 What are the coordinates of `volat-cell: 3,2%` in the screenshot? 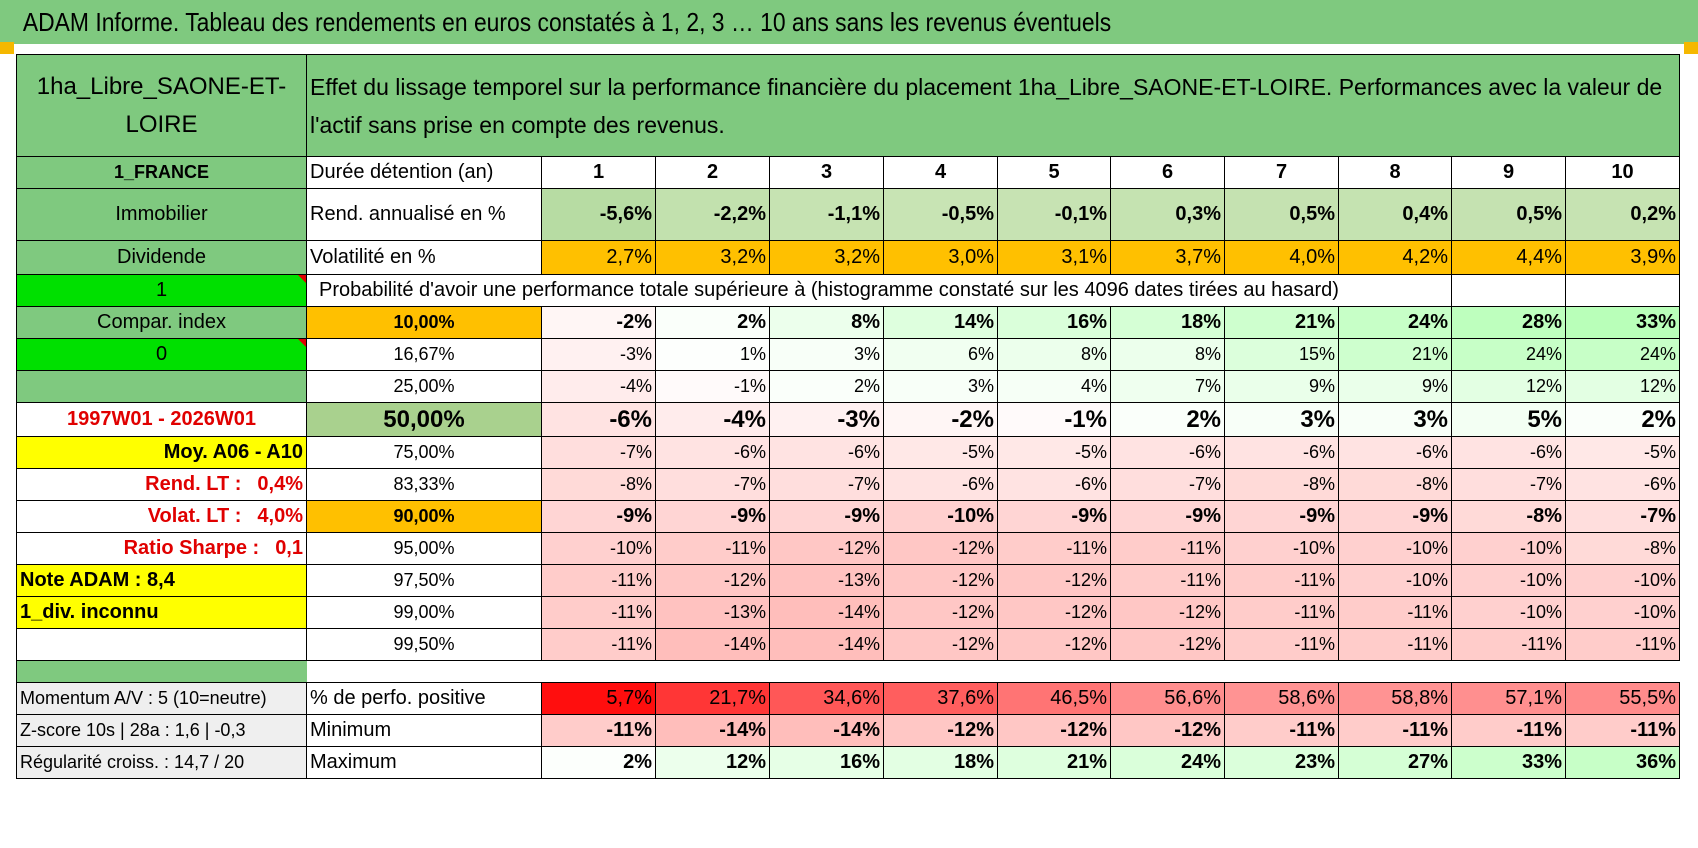 It's located at (712, 257).